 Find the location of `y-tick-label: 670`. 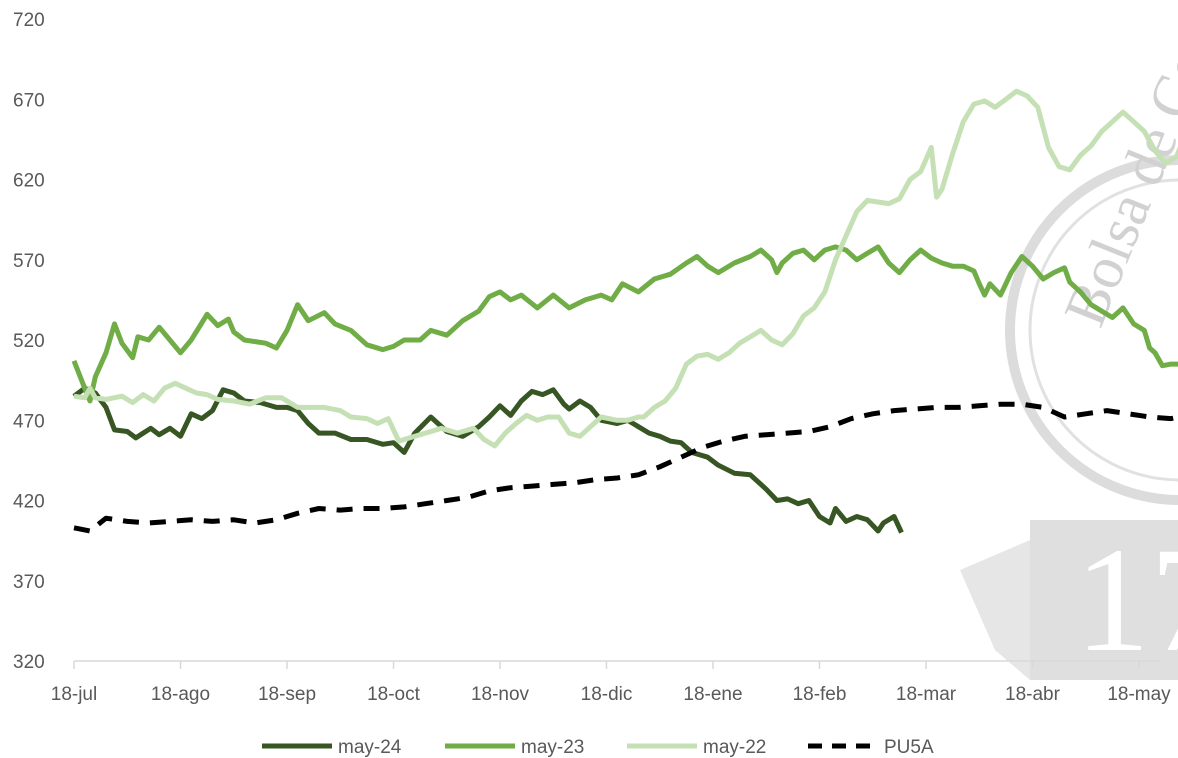

y-tick-label: 670 is located at coordinates (29, 100).